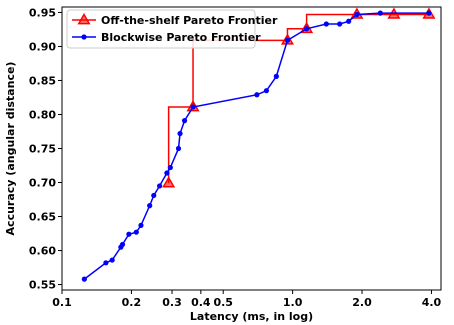  I want to click on y-axis-label: Accuracy (angular distance), so click(10, 149).